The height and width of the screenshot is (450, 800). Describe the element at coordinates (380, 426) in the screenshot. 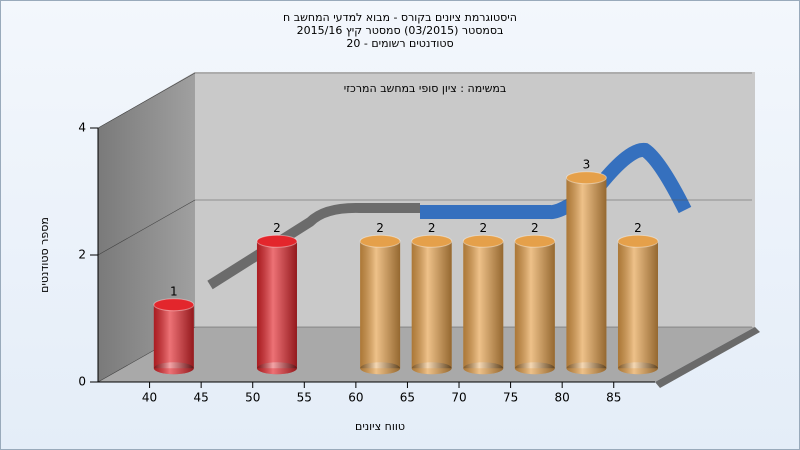

I see `x-axis-label: טווח ציונים` at that location.